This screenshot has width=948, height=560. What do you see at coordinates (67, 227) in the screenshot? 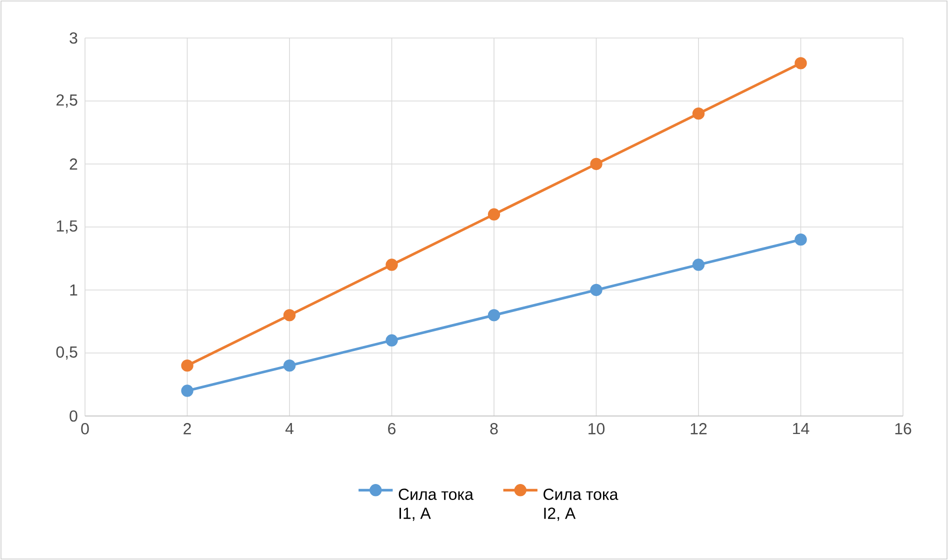
I see `y-tick-label: 1,5` at bounding box center [67, 227].